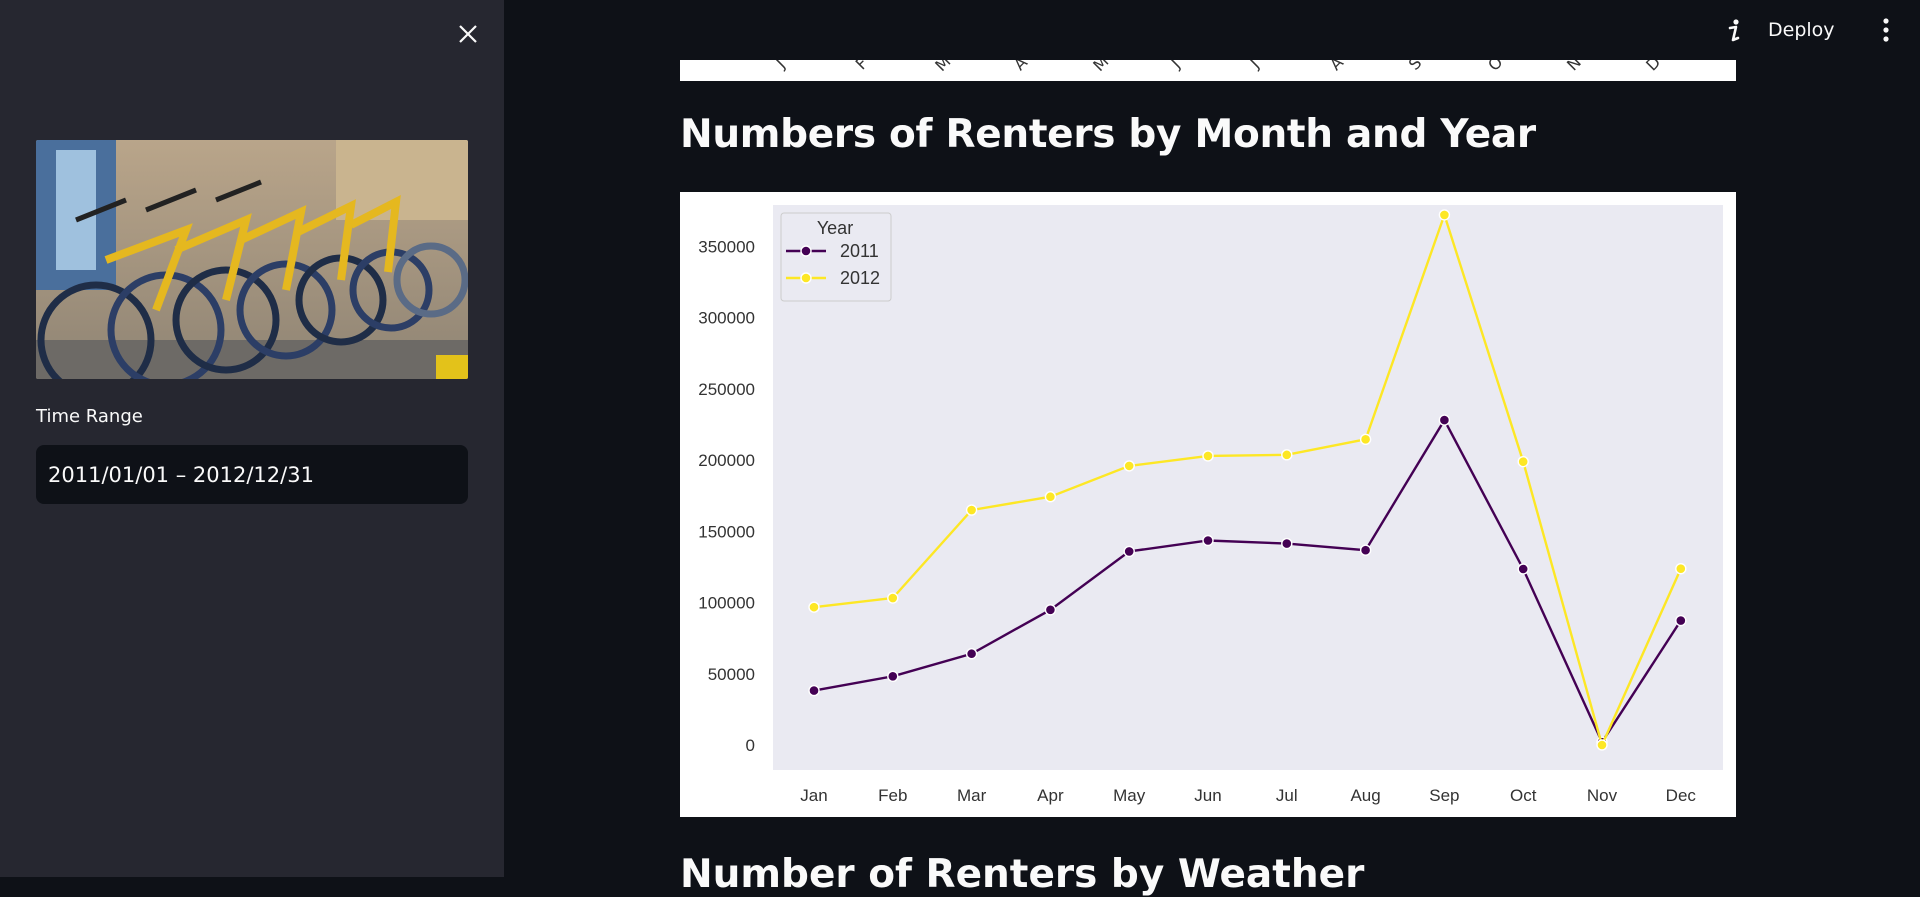  I want to click on prev-chart-tick-label: D, so click(1653, 67).